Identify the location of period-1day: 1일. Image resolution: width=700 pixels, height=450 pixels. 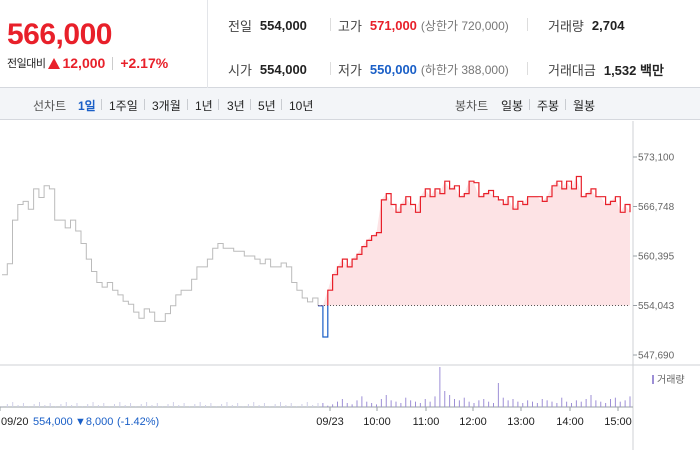
(87, 106).